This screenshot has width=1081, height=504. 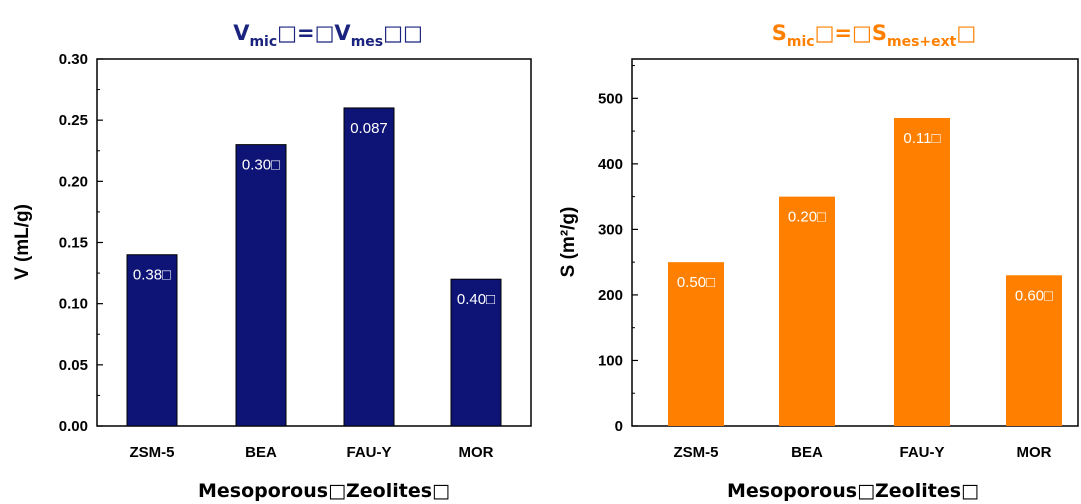 What do you see at coordinates (610, 360) in the screenshot?
I see `y-tick-label: 100` at bounding box center [610, 360].